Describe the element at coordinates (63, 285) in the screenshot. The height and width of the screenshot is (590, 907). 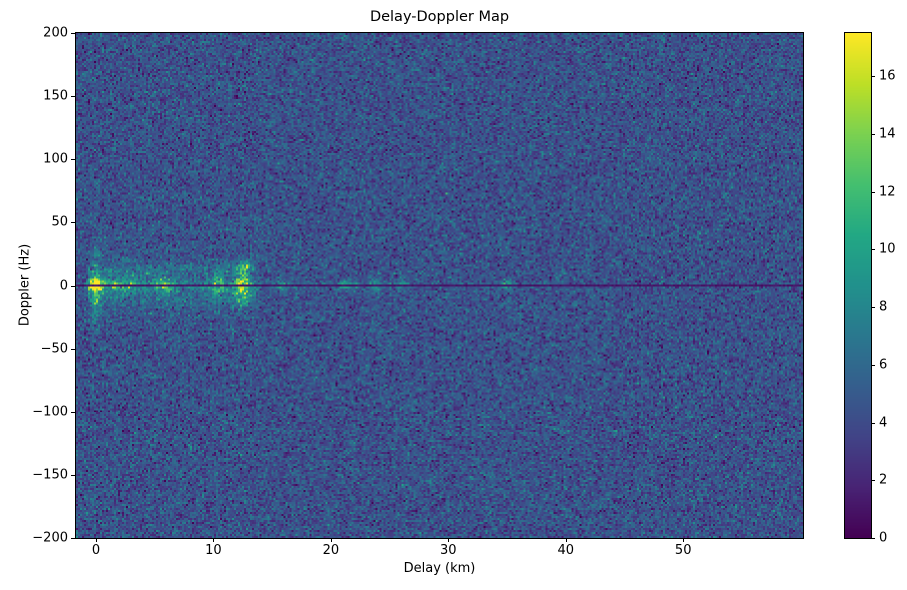
I see `y-tick-label: 0` at that location.